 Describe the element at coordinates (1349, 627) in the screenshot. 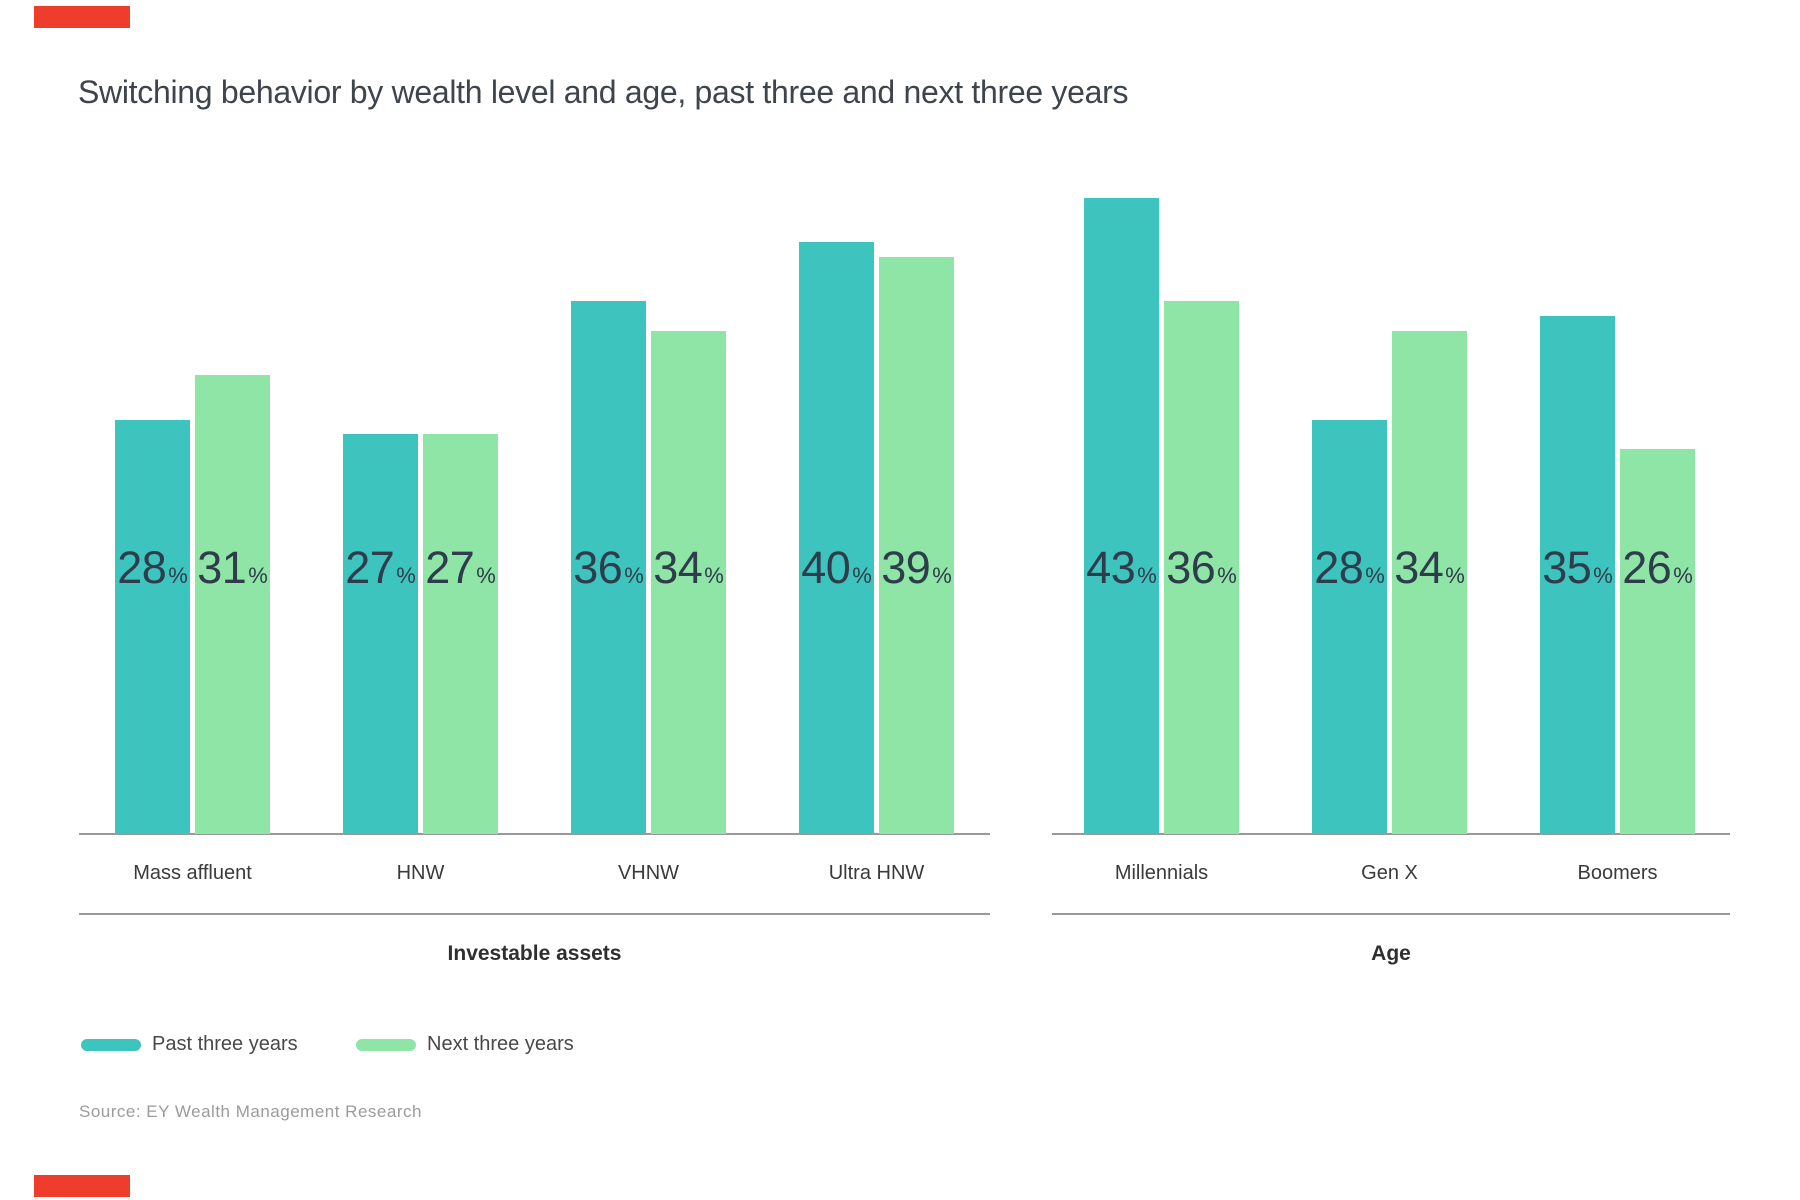

I see `bar-past-three-years-gen-x` at that location.